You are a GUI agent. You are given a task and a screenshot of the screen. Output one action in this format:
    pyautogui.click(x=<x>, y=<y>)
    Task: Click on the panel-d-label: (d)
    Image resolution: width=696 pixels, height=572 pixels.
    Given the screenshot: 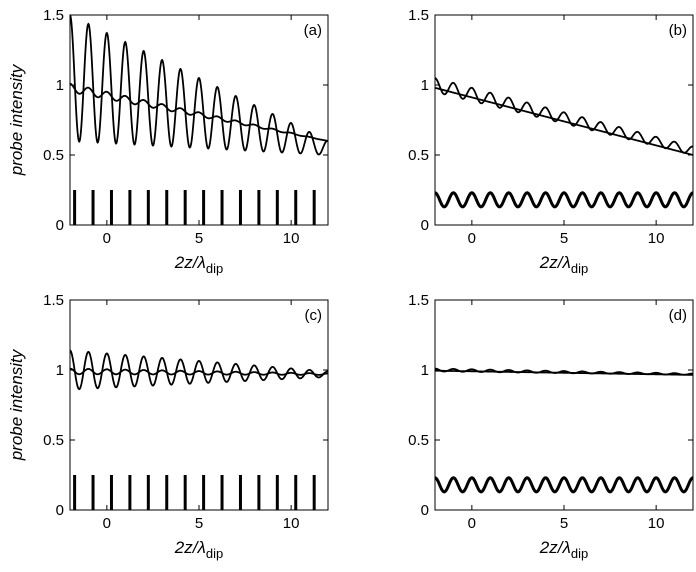 What is the action you would take?
    pyautogui.click(x=678, y=315)
    